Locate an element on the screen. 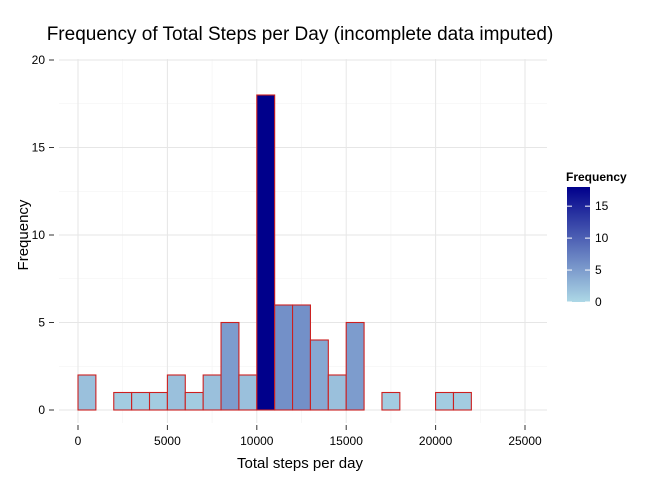 The width and height of the screenshot is (672, 480). x-tick-label: 0 is located at coordinates (78, 441).